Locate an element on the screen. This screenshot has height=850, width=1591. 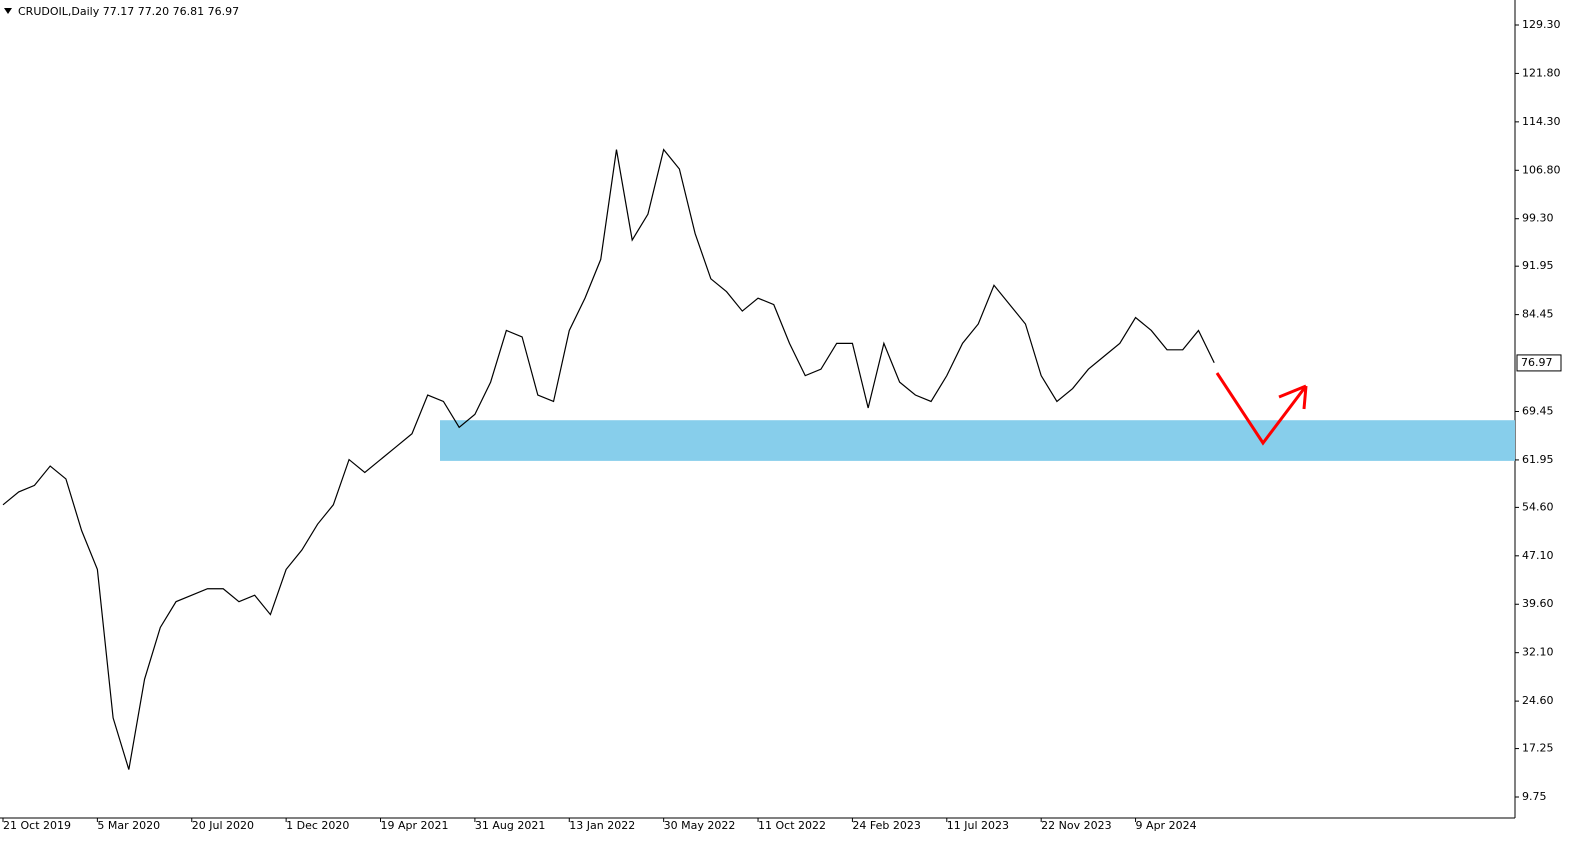
y-tick-label: 47.10 is located at coordinates (1538, 555).